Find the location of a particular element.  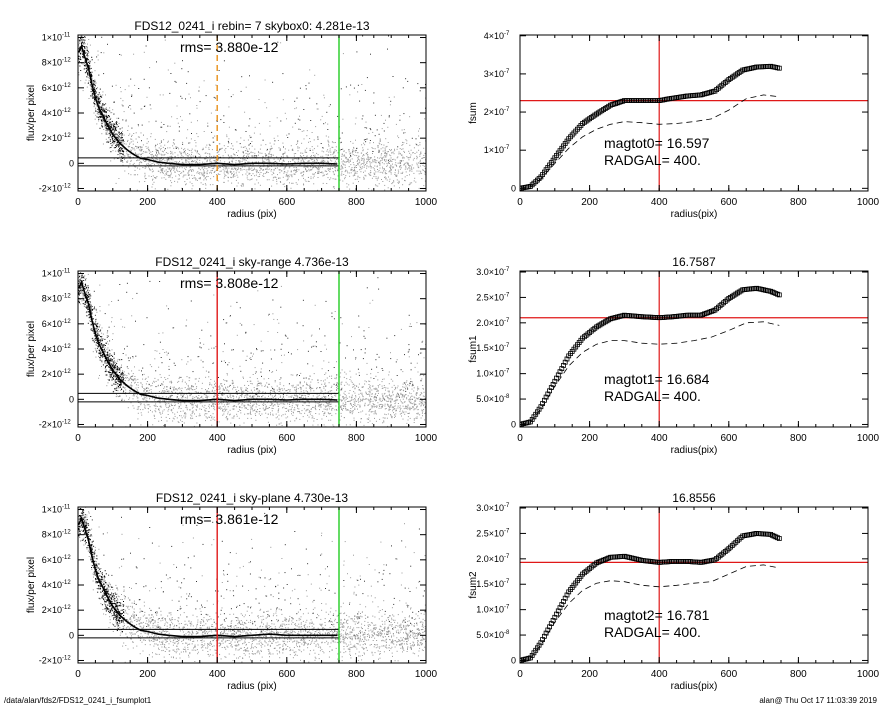

y-axis-label: fsum is located at coordinates (473, 113).